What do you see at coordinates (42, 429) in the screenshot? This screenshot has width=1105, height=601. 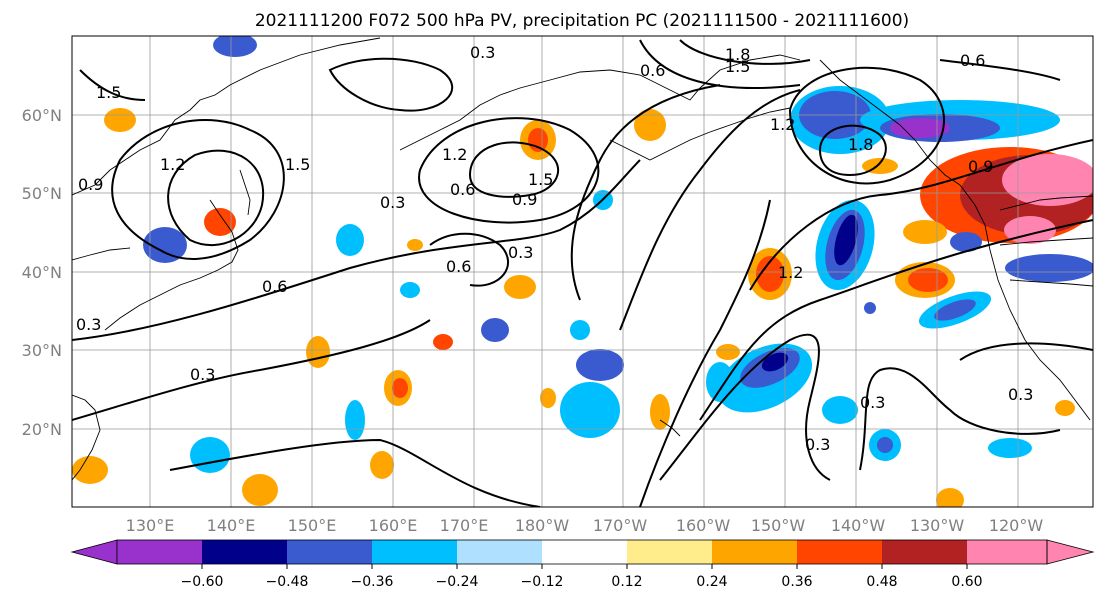 I see `lat-label: 20°N` at bounding box center [42, 429].